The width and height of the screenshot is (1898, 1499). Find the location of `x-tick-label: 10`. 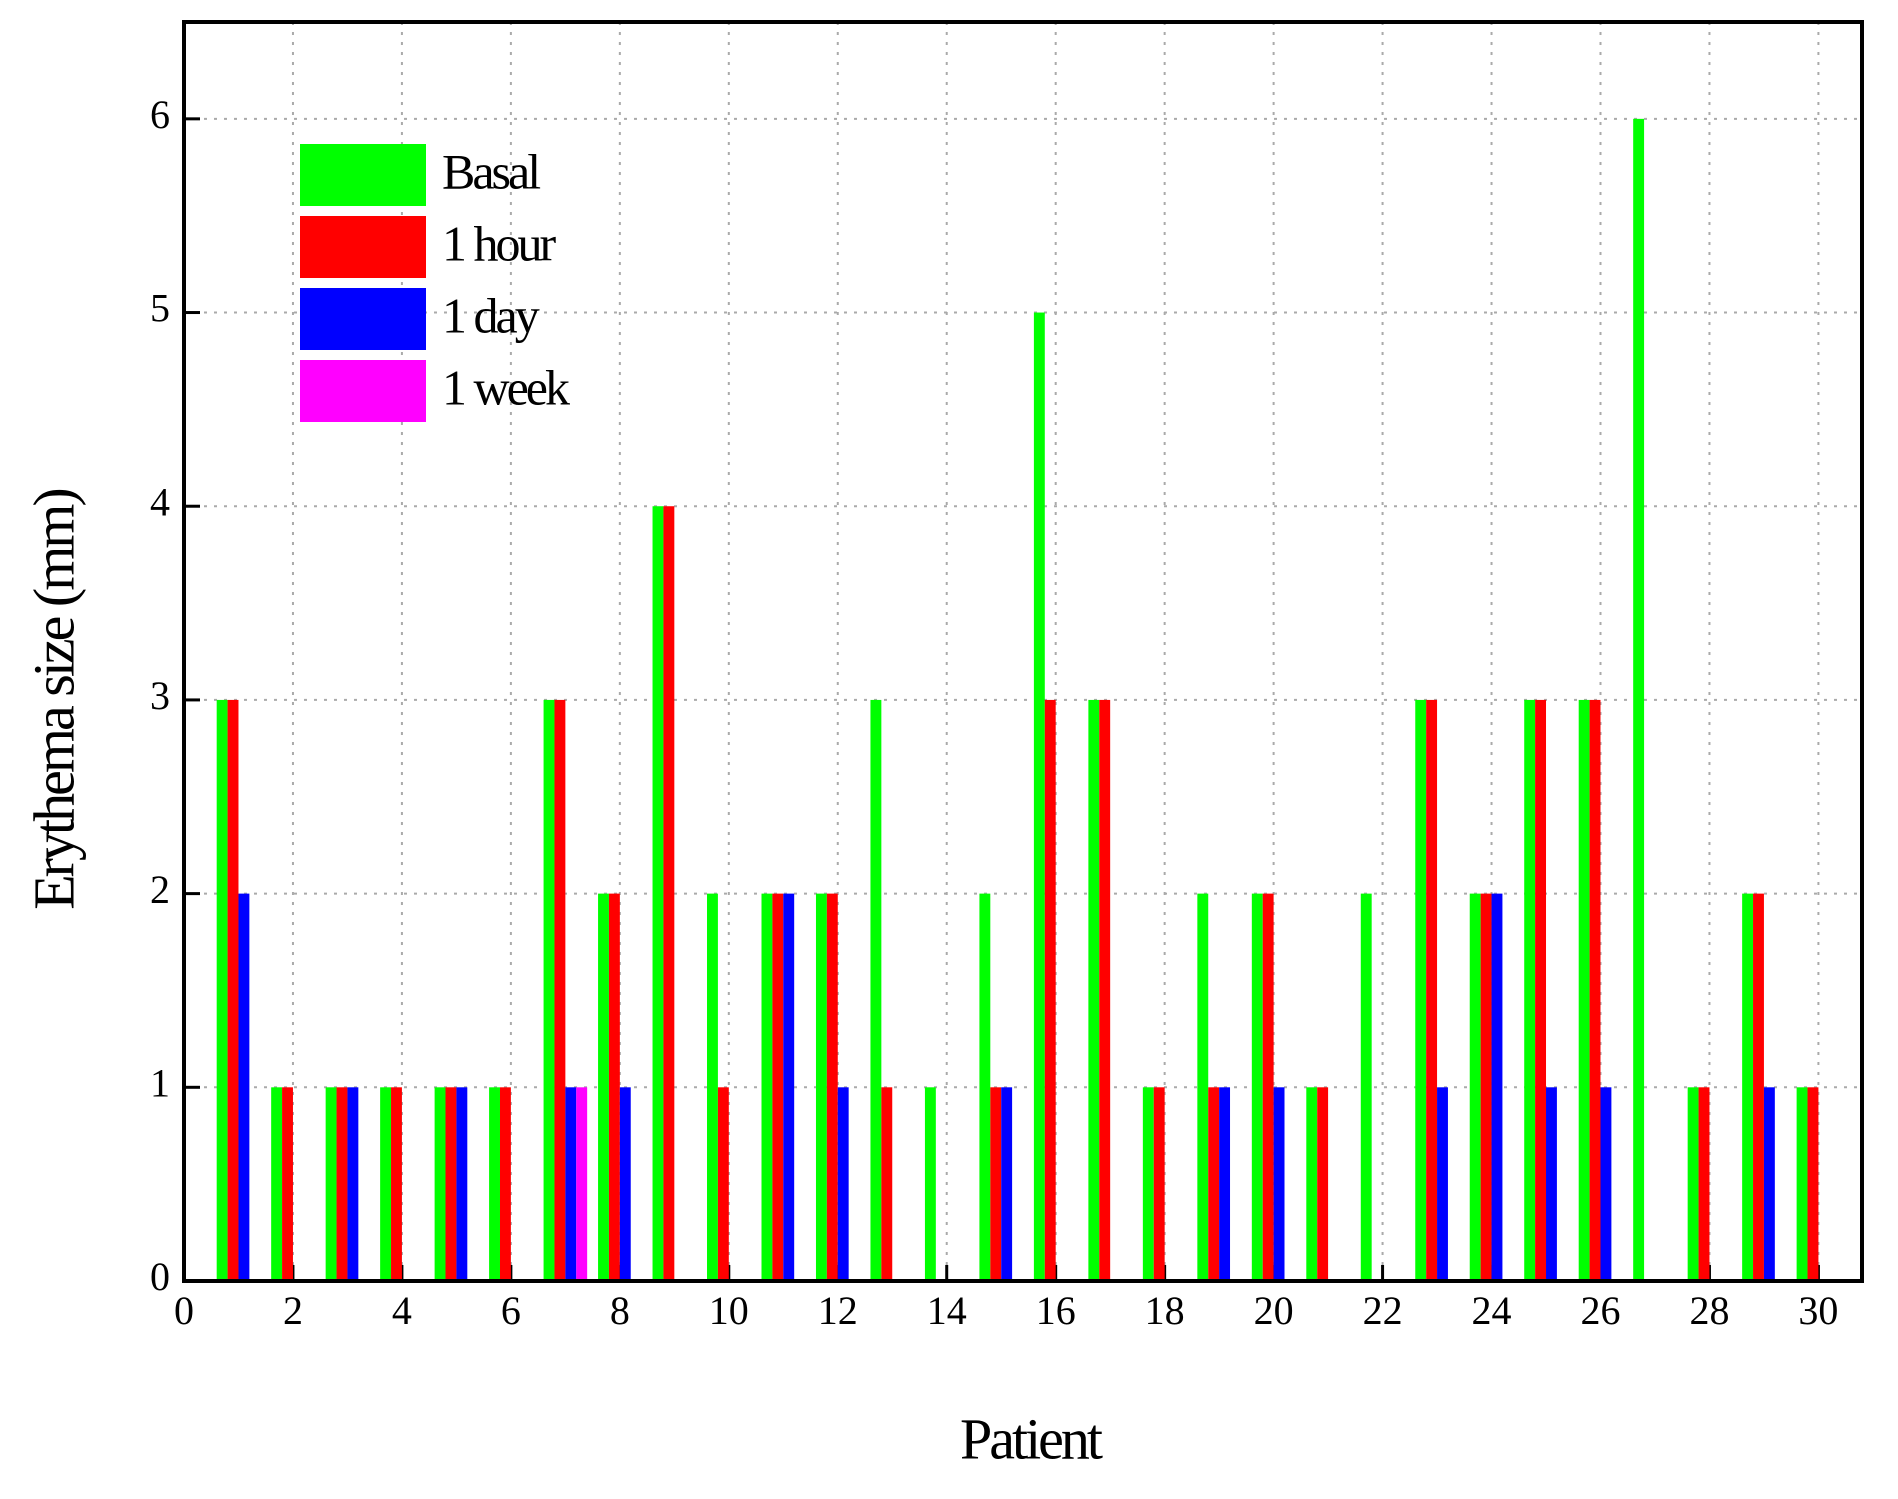

x-tick-label: 10 is located at coordinates (729, 1310).